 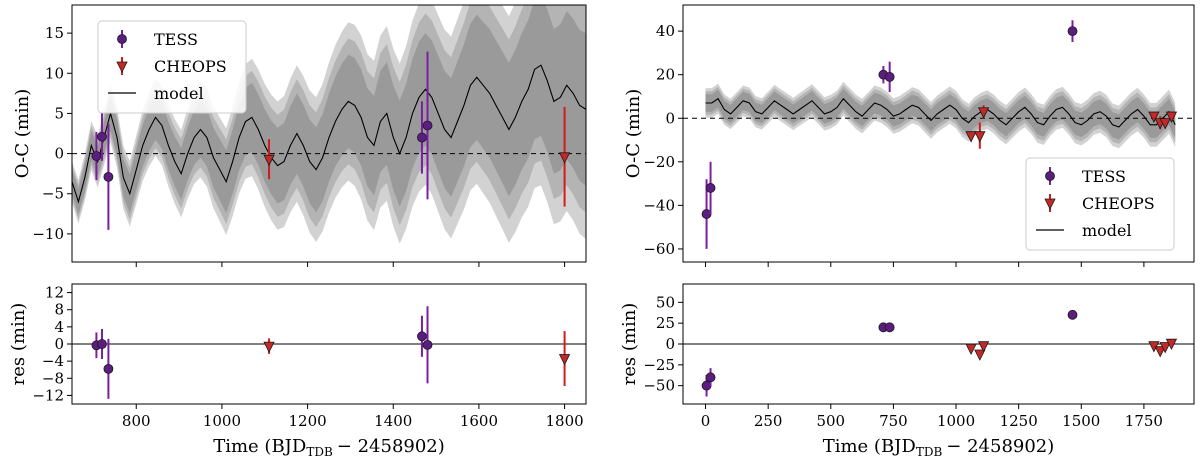 I want to click on y-tick-label: 8, so click(x=59, y=310).